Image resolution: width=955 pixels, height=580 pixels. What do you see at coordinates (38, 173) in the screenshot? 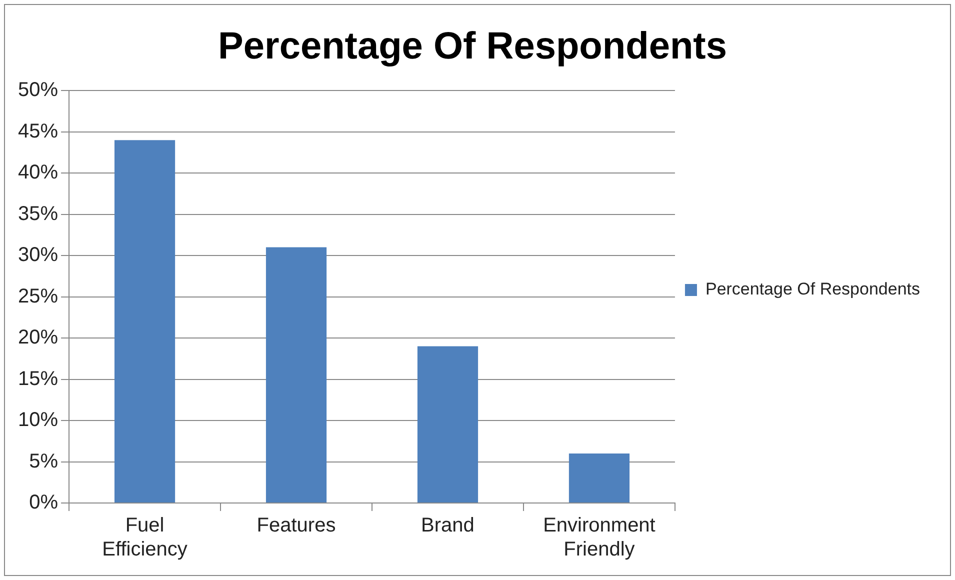
I see `y-tick-label: 40%` at bounding box center [38, 173].